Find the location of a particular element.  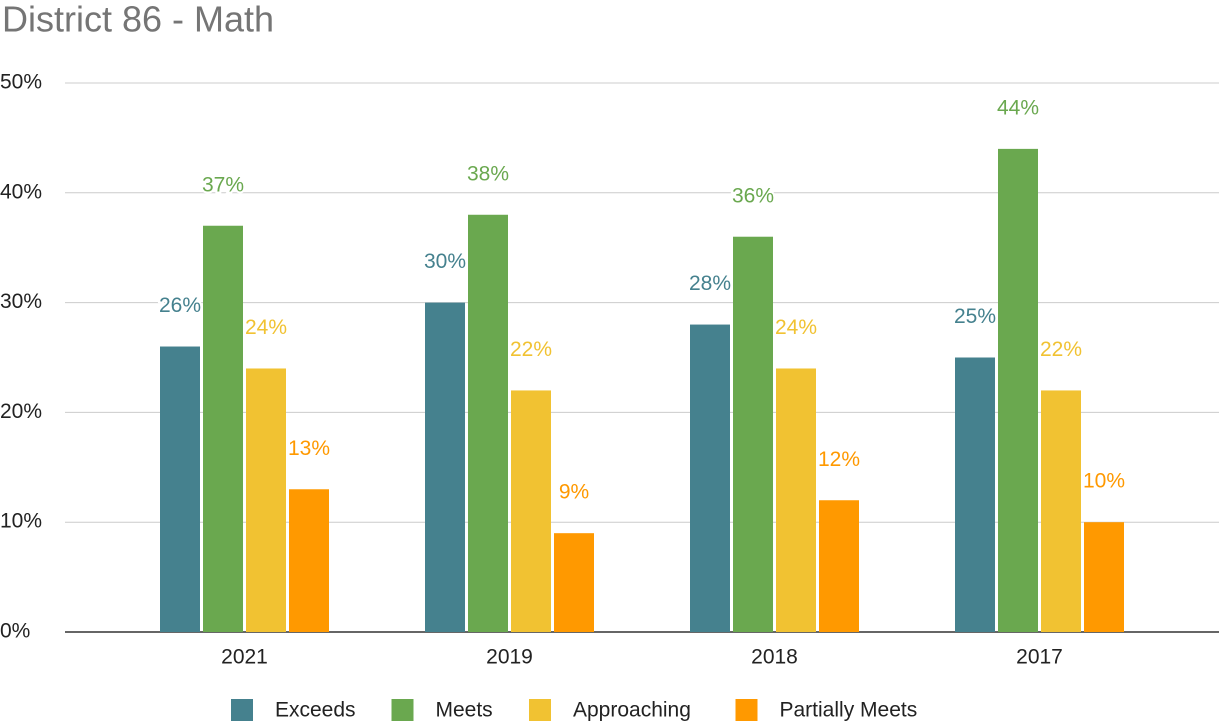

y-tick-label: 20% is located at coordinates (21, 411).